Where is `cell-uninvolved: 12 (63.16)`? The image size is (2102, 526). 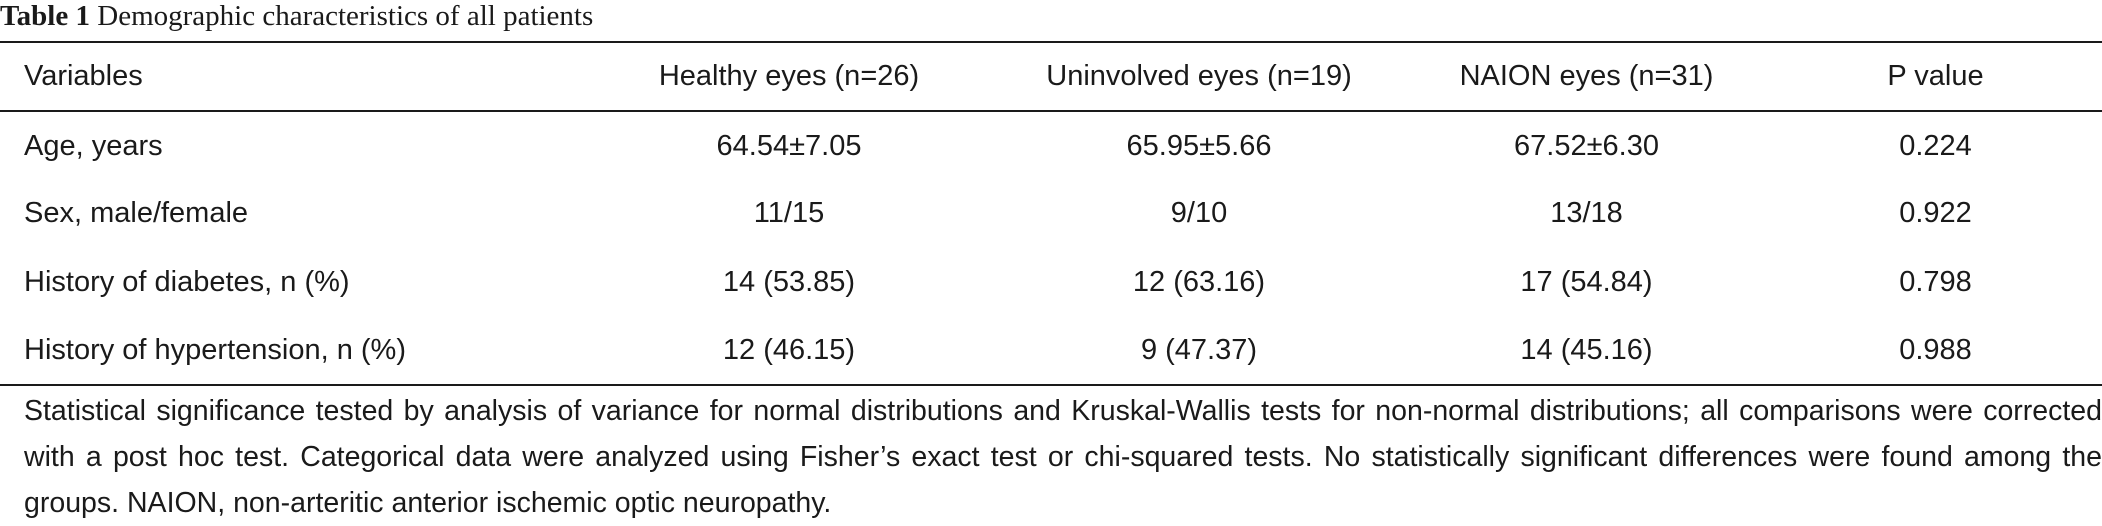 cell-uninvolved: 12 (63.16) is located at coordinates (1199, 281).